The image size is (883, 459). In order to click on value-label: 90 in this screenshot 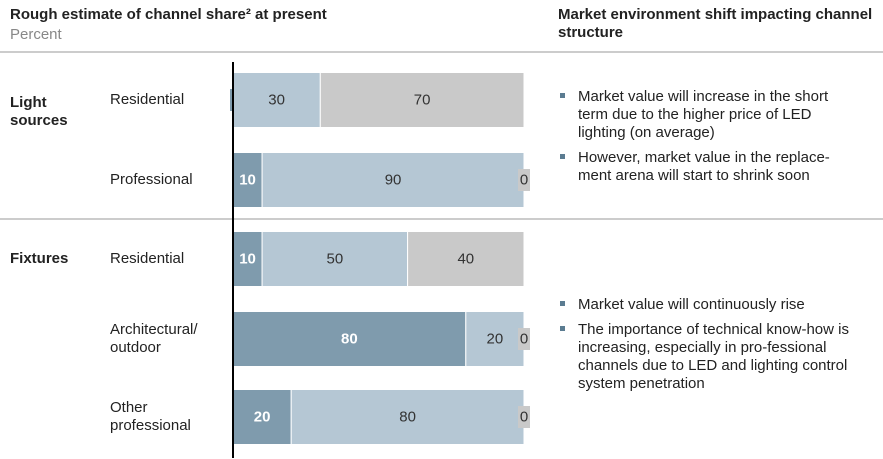, I will do `click(393, 180)`.